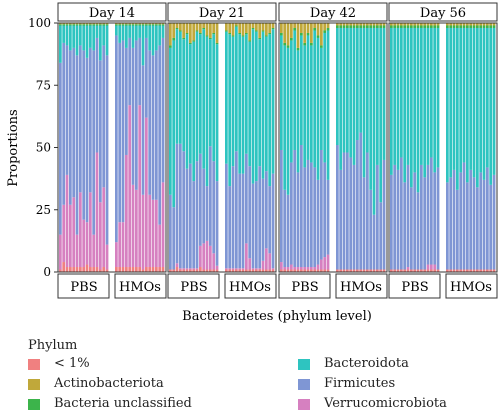 This screenshot has width=500, height=414. Describe the element at coordinates (222, 12) in the screenshot. I see `facet-strip` at that location.